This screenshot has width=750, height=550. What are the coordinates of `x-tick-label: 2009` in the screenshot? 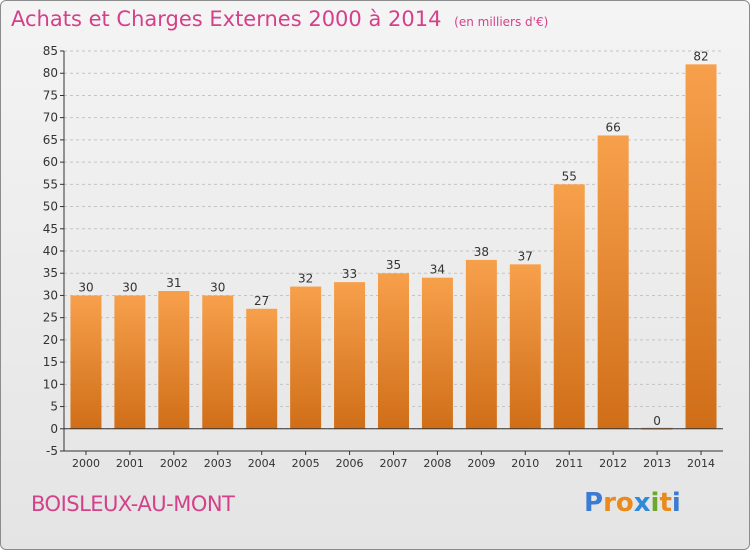 It's located at (481, 463).